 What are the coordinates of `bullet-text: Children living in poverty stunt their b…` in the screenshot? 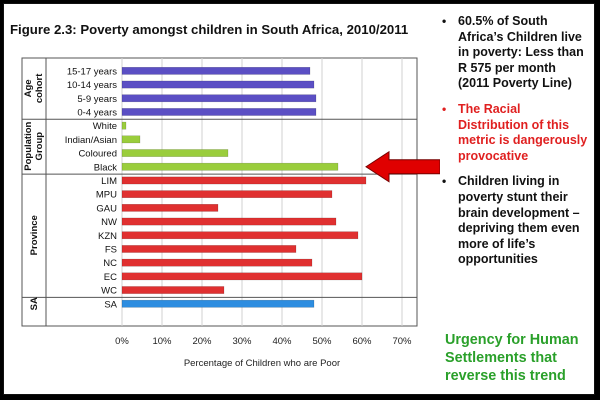 It's located at (519, 220).